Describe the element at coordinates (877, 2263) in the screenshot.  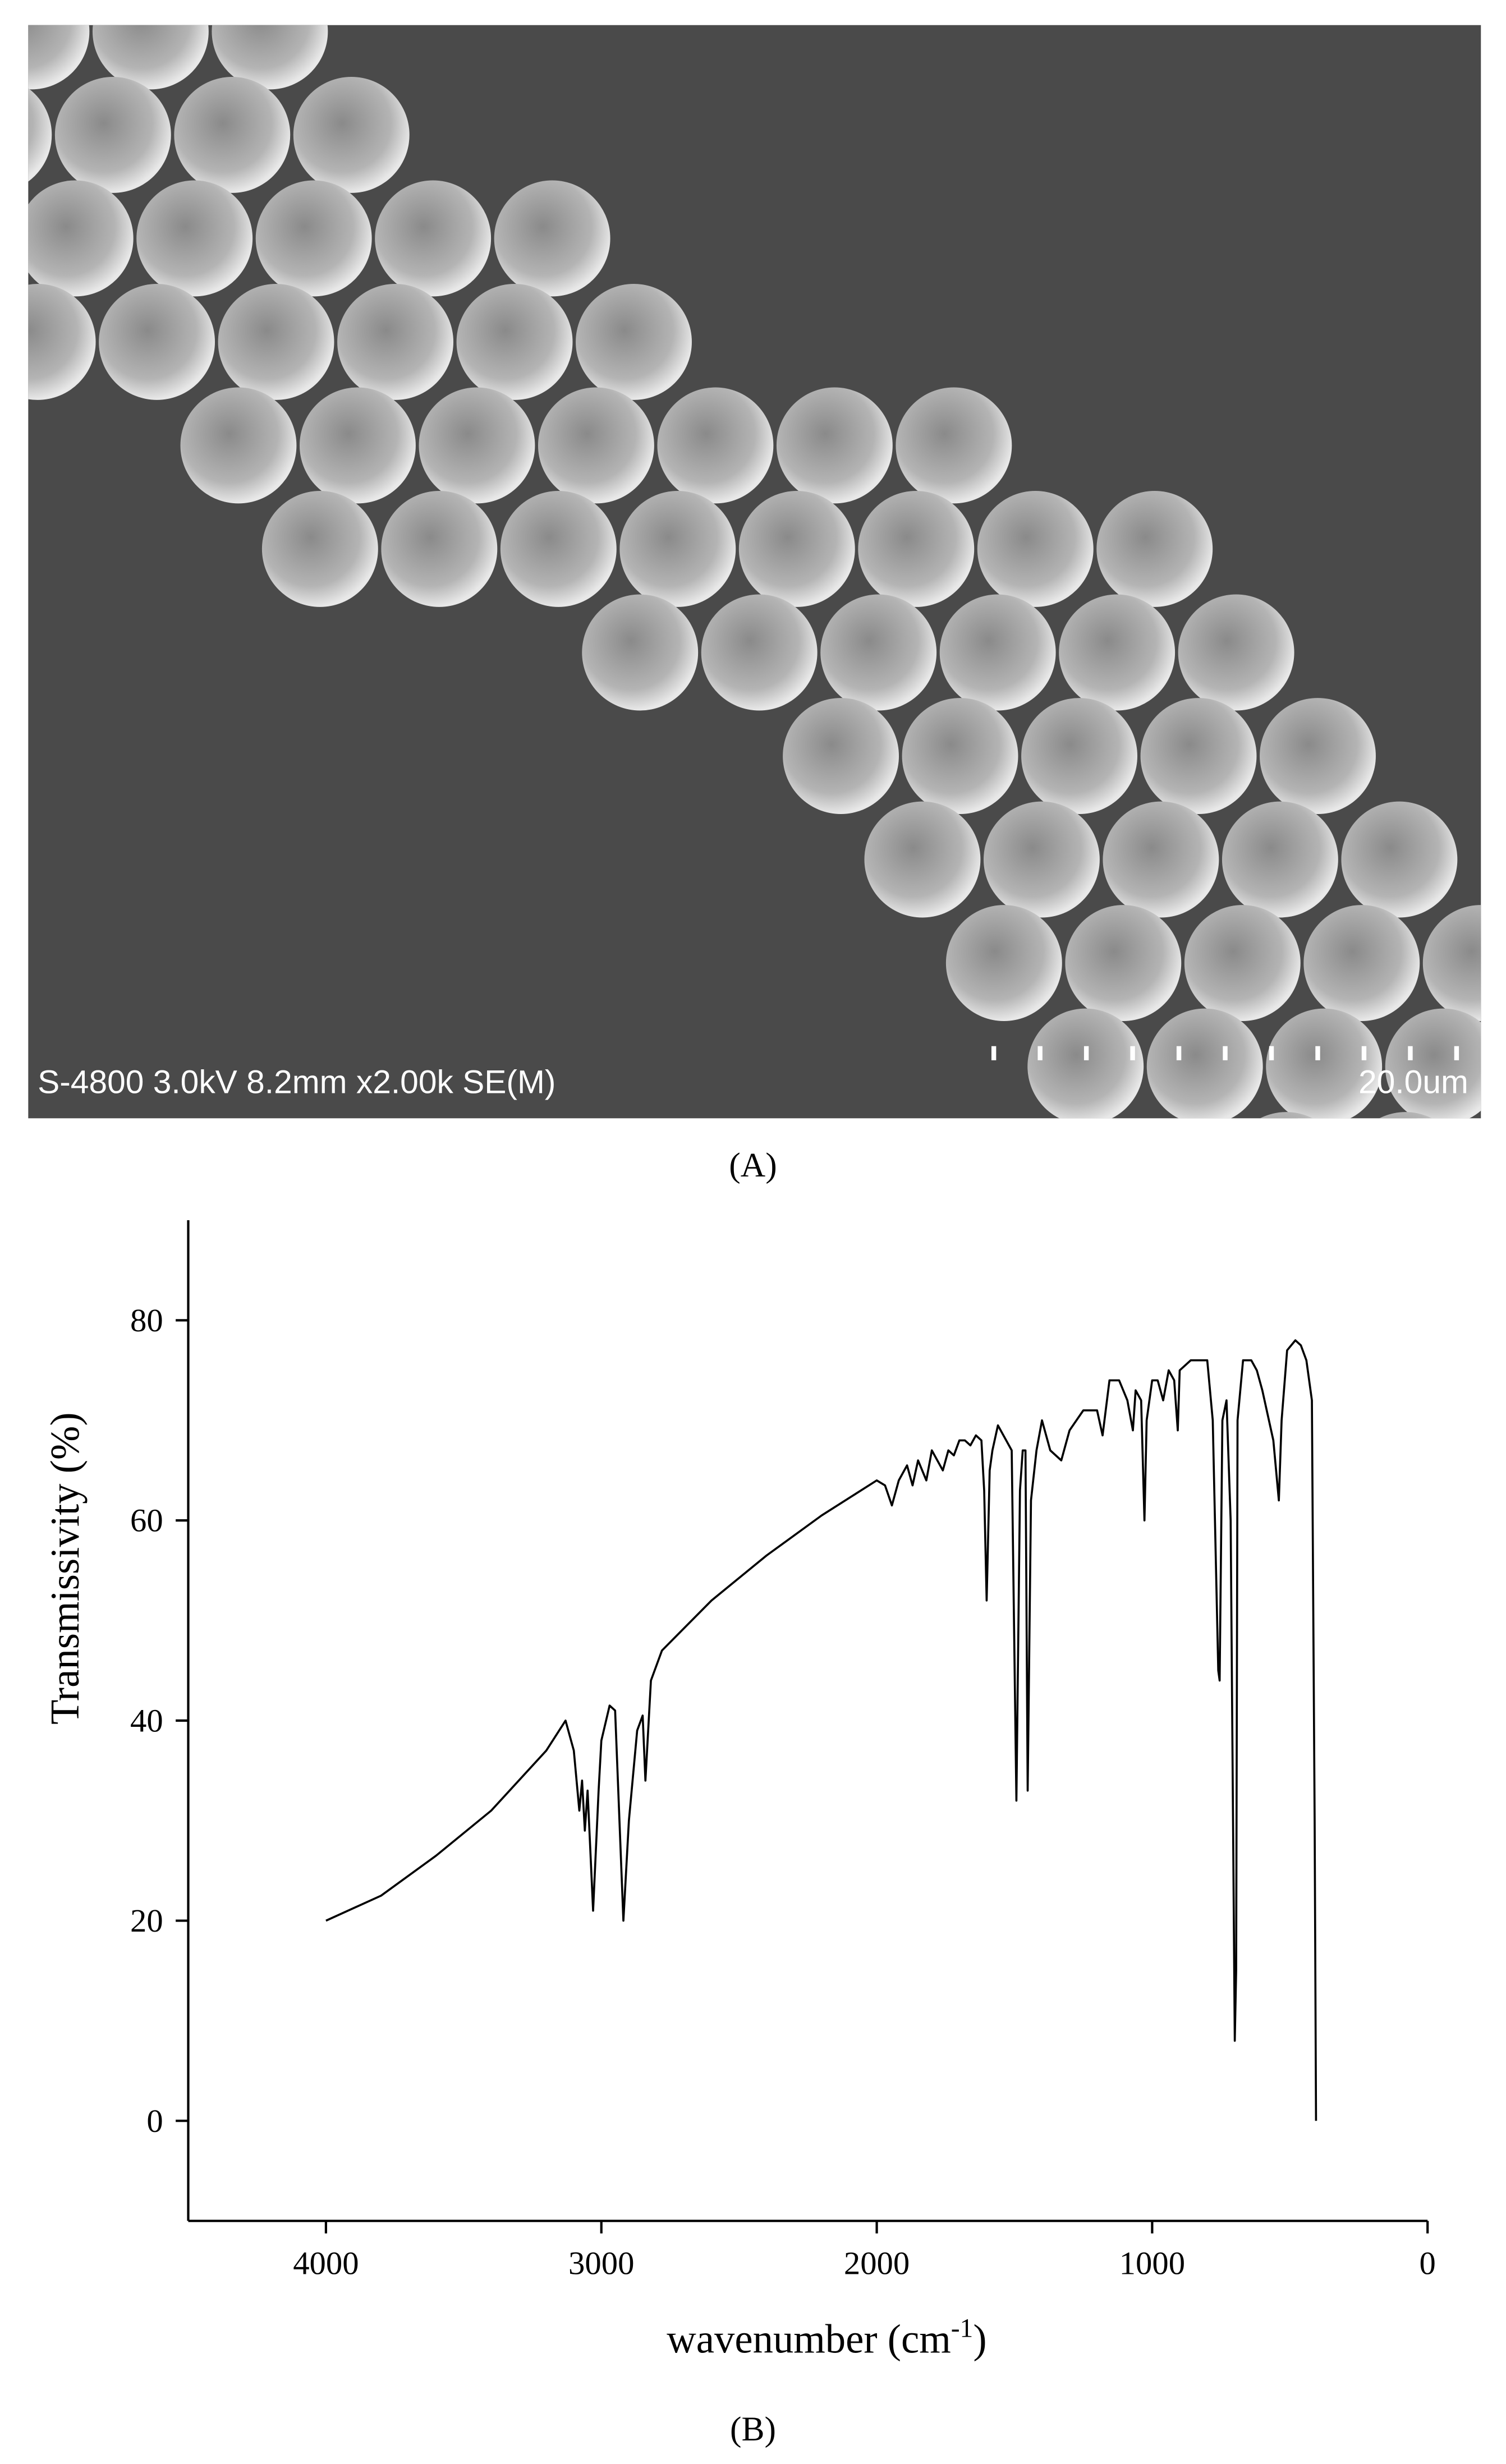
I see `x-tick-label: 2000` at that location.